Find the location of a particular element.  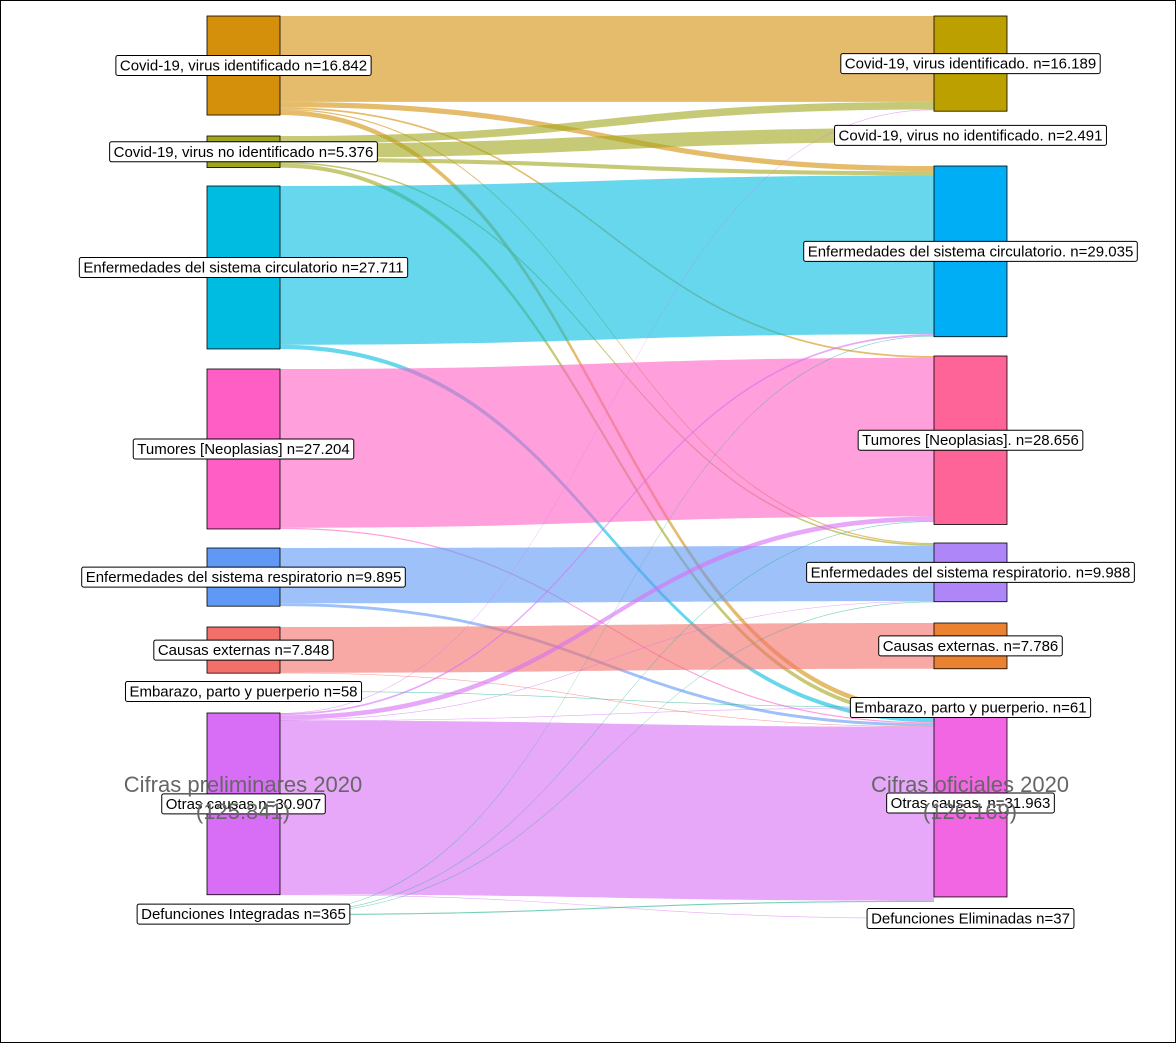

node-label: Otras causas. n=31.963 is located at coordinates (971, 803).